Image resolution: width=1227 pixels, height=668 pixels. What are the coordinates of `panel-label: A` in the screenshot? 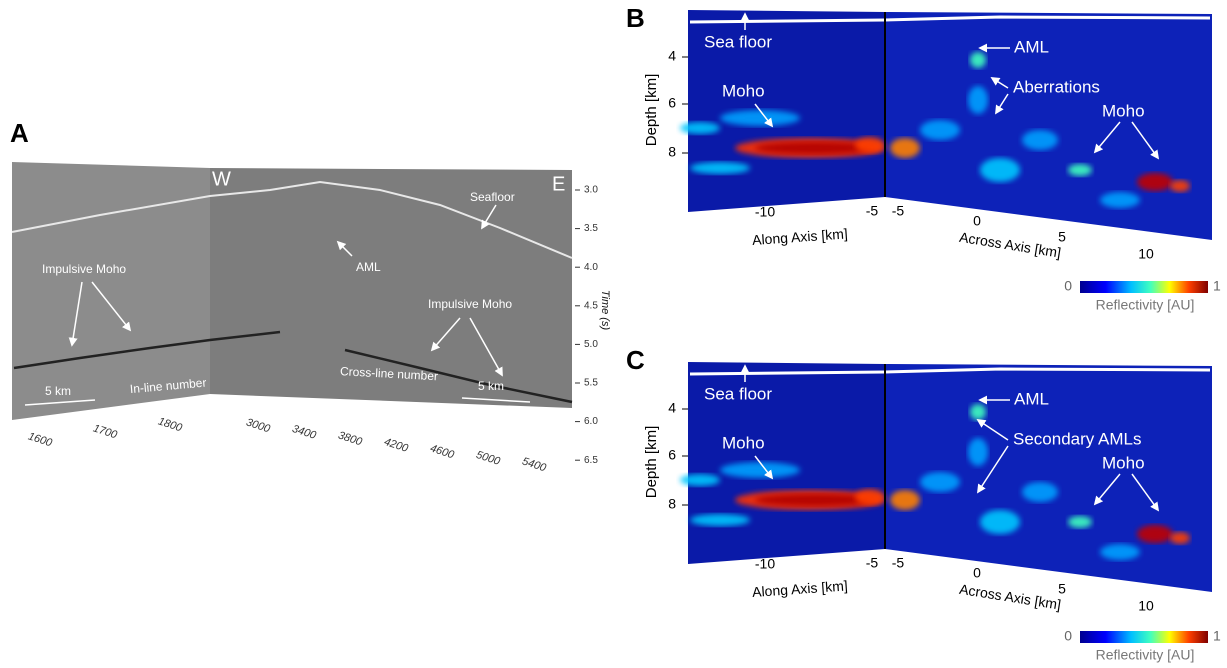 It's located at (19, 133).